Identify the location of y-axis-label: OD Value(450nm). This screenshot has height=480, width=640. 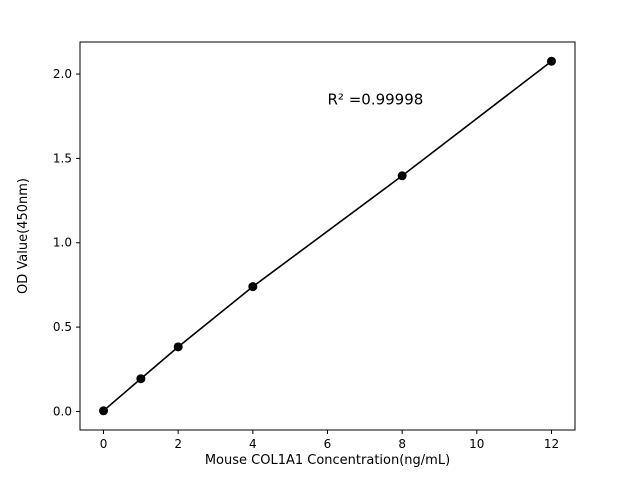
(23, 236).